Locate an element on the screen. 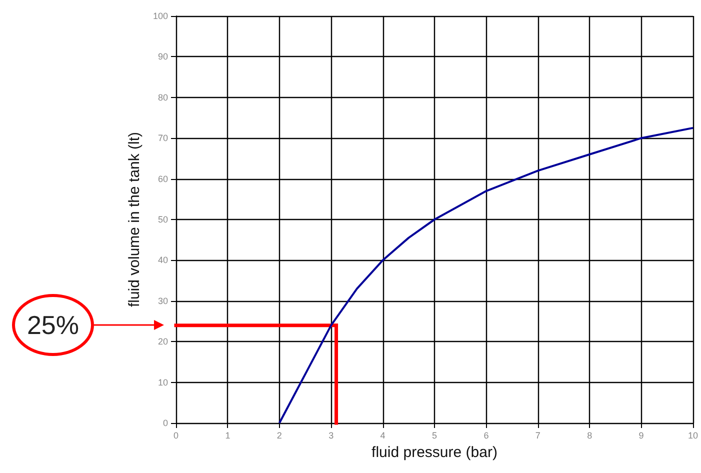 Image resolution: width=701 pixels, height=473 pixels. x-axis-title: fluid pressure (bar) is located at coordinates (435, 452).